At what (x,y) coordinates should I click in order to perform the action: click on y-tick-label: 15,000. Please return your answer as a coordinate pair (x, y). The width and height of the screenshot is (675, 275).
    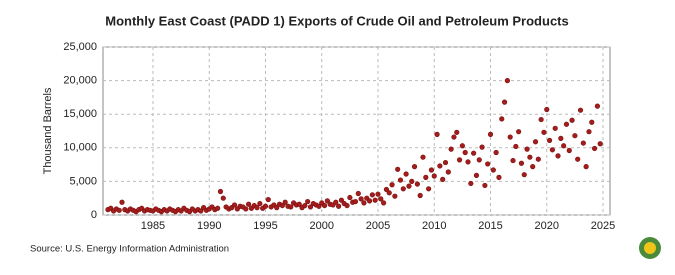
    Looking at the image, I should click on (80, 114).